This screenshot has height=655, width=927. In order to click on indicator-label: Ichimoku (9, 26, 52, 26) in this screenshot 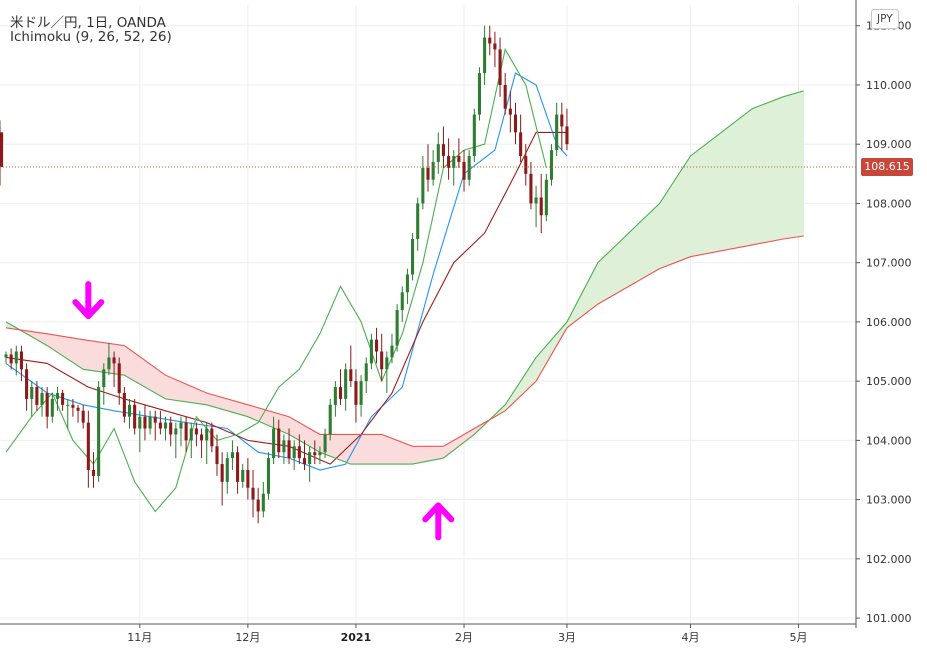, I will do `click(91, 37)`.